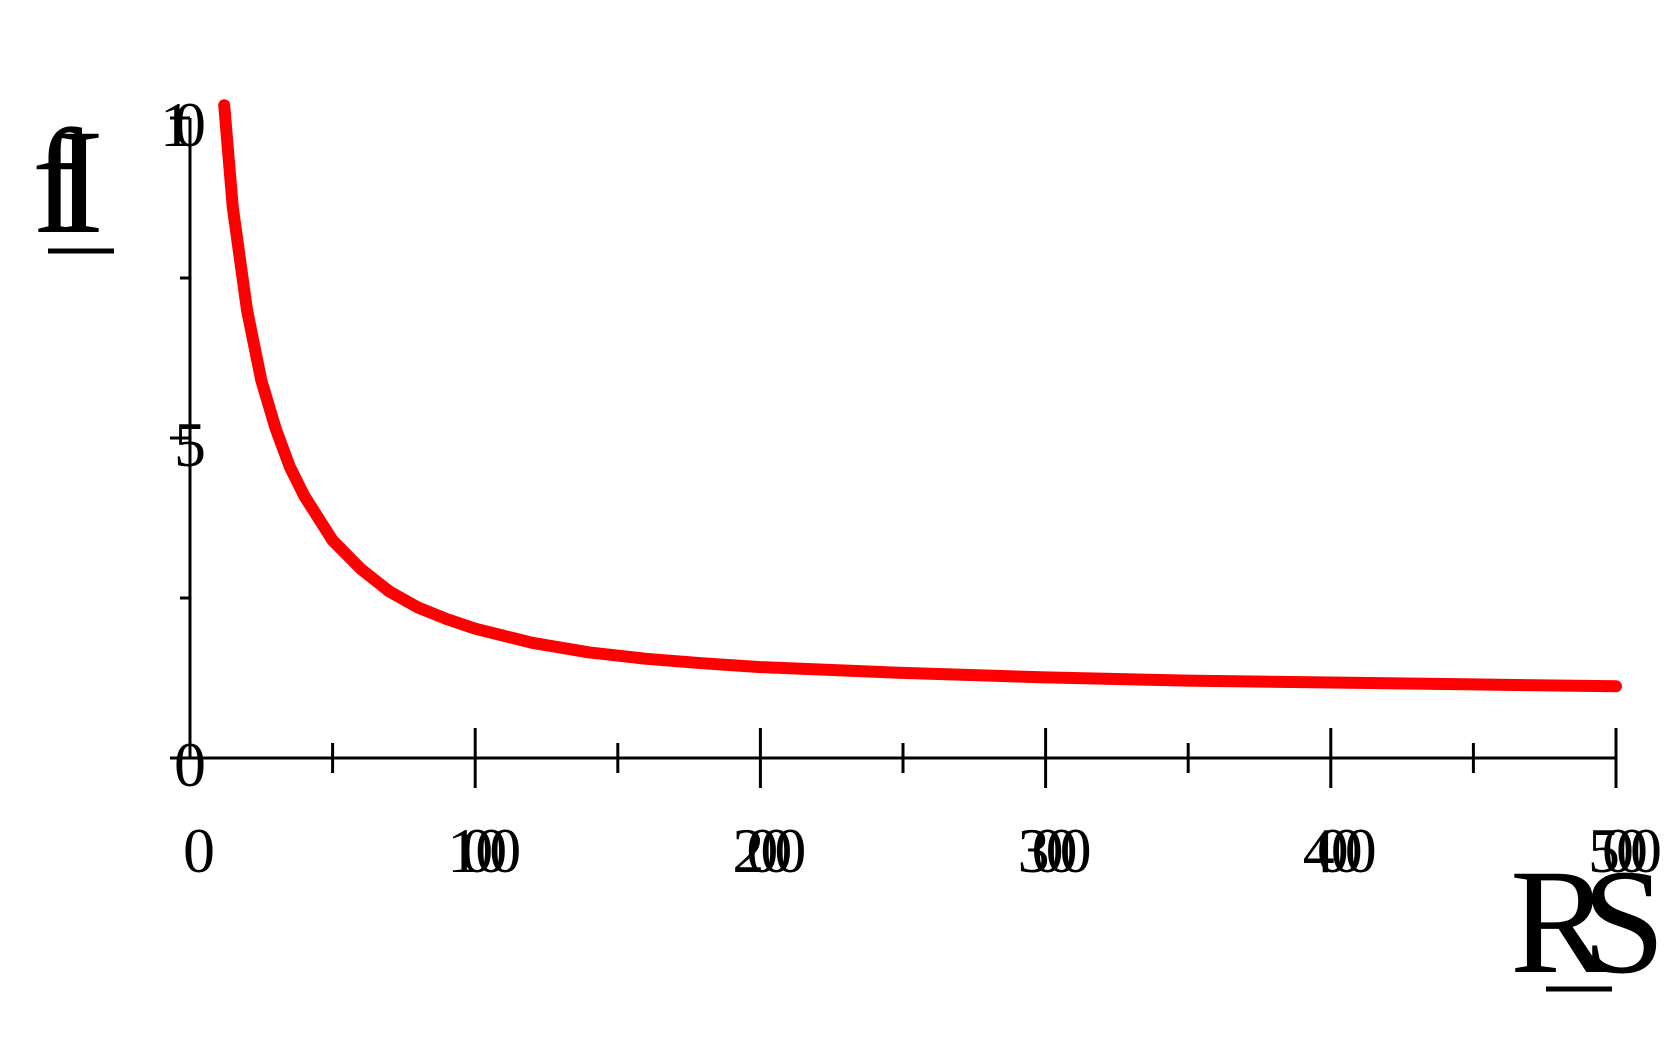 The width and height of the screenshot is (1680, 1050). I want to click on x-ticks, so click(974, 758).